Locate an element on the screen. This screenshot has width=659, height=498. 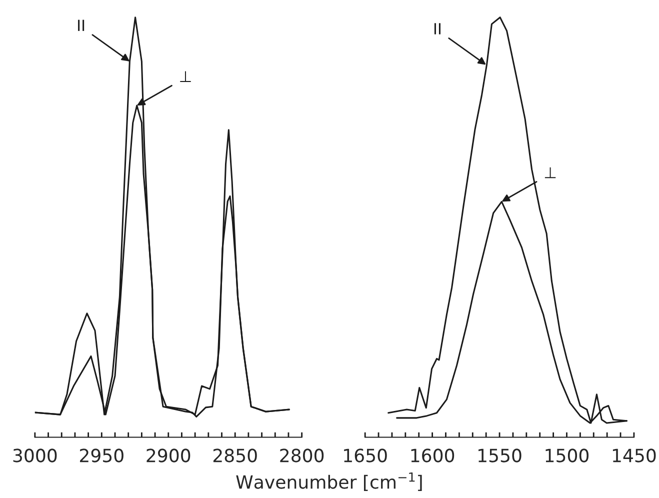
x-tick-label: 2900 is located at coordinates (168, 455).